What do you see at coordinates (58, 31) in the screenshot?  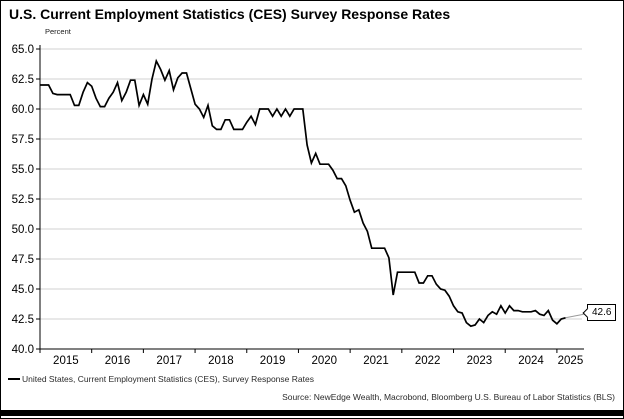 I see `y-axis-unit-label: Percent` at bounding box center [58, 31].